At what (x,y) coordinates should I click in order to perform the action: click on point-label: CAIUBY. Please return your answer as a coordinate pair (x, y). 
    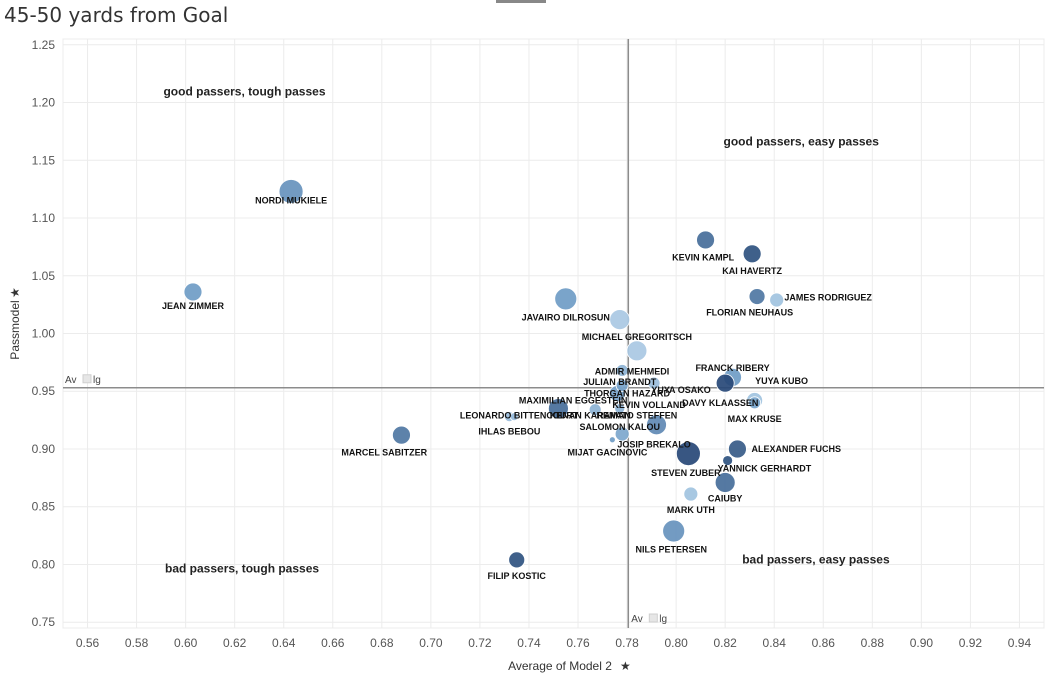
    Looking at the image, I should click on (725, 499).